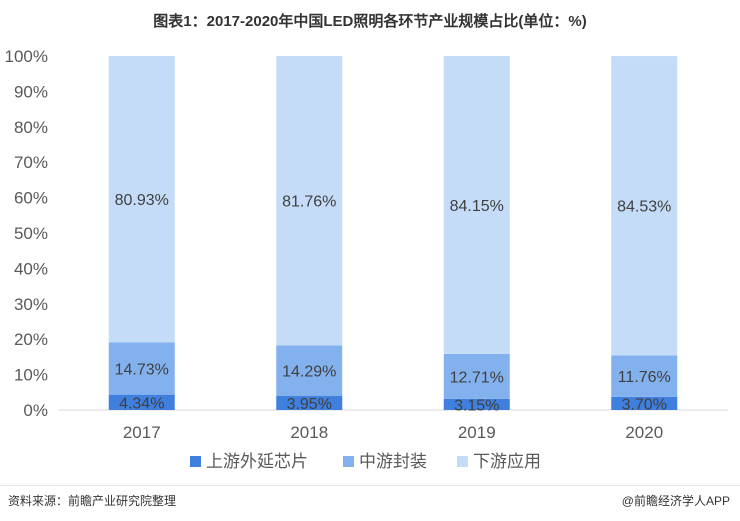  I want to click on data-label: 14.29%, so click(309, 372).